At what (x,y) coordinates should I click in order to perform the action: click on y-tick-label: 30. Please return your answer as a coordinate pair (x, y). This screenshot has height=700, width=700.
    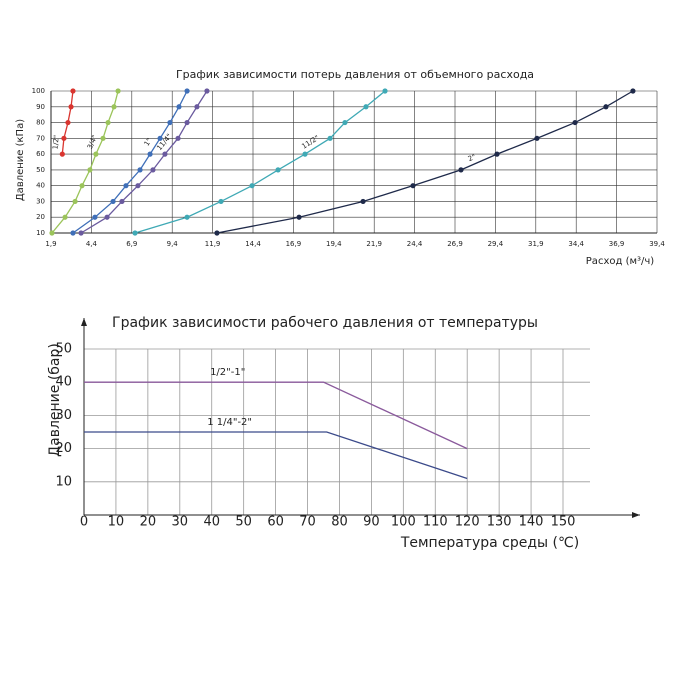
    Looking at the image, I should click on (63, 415).